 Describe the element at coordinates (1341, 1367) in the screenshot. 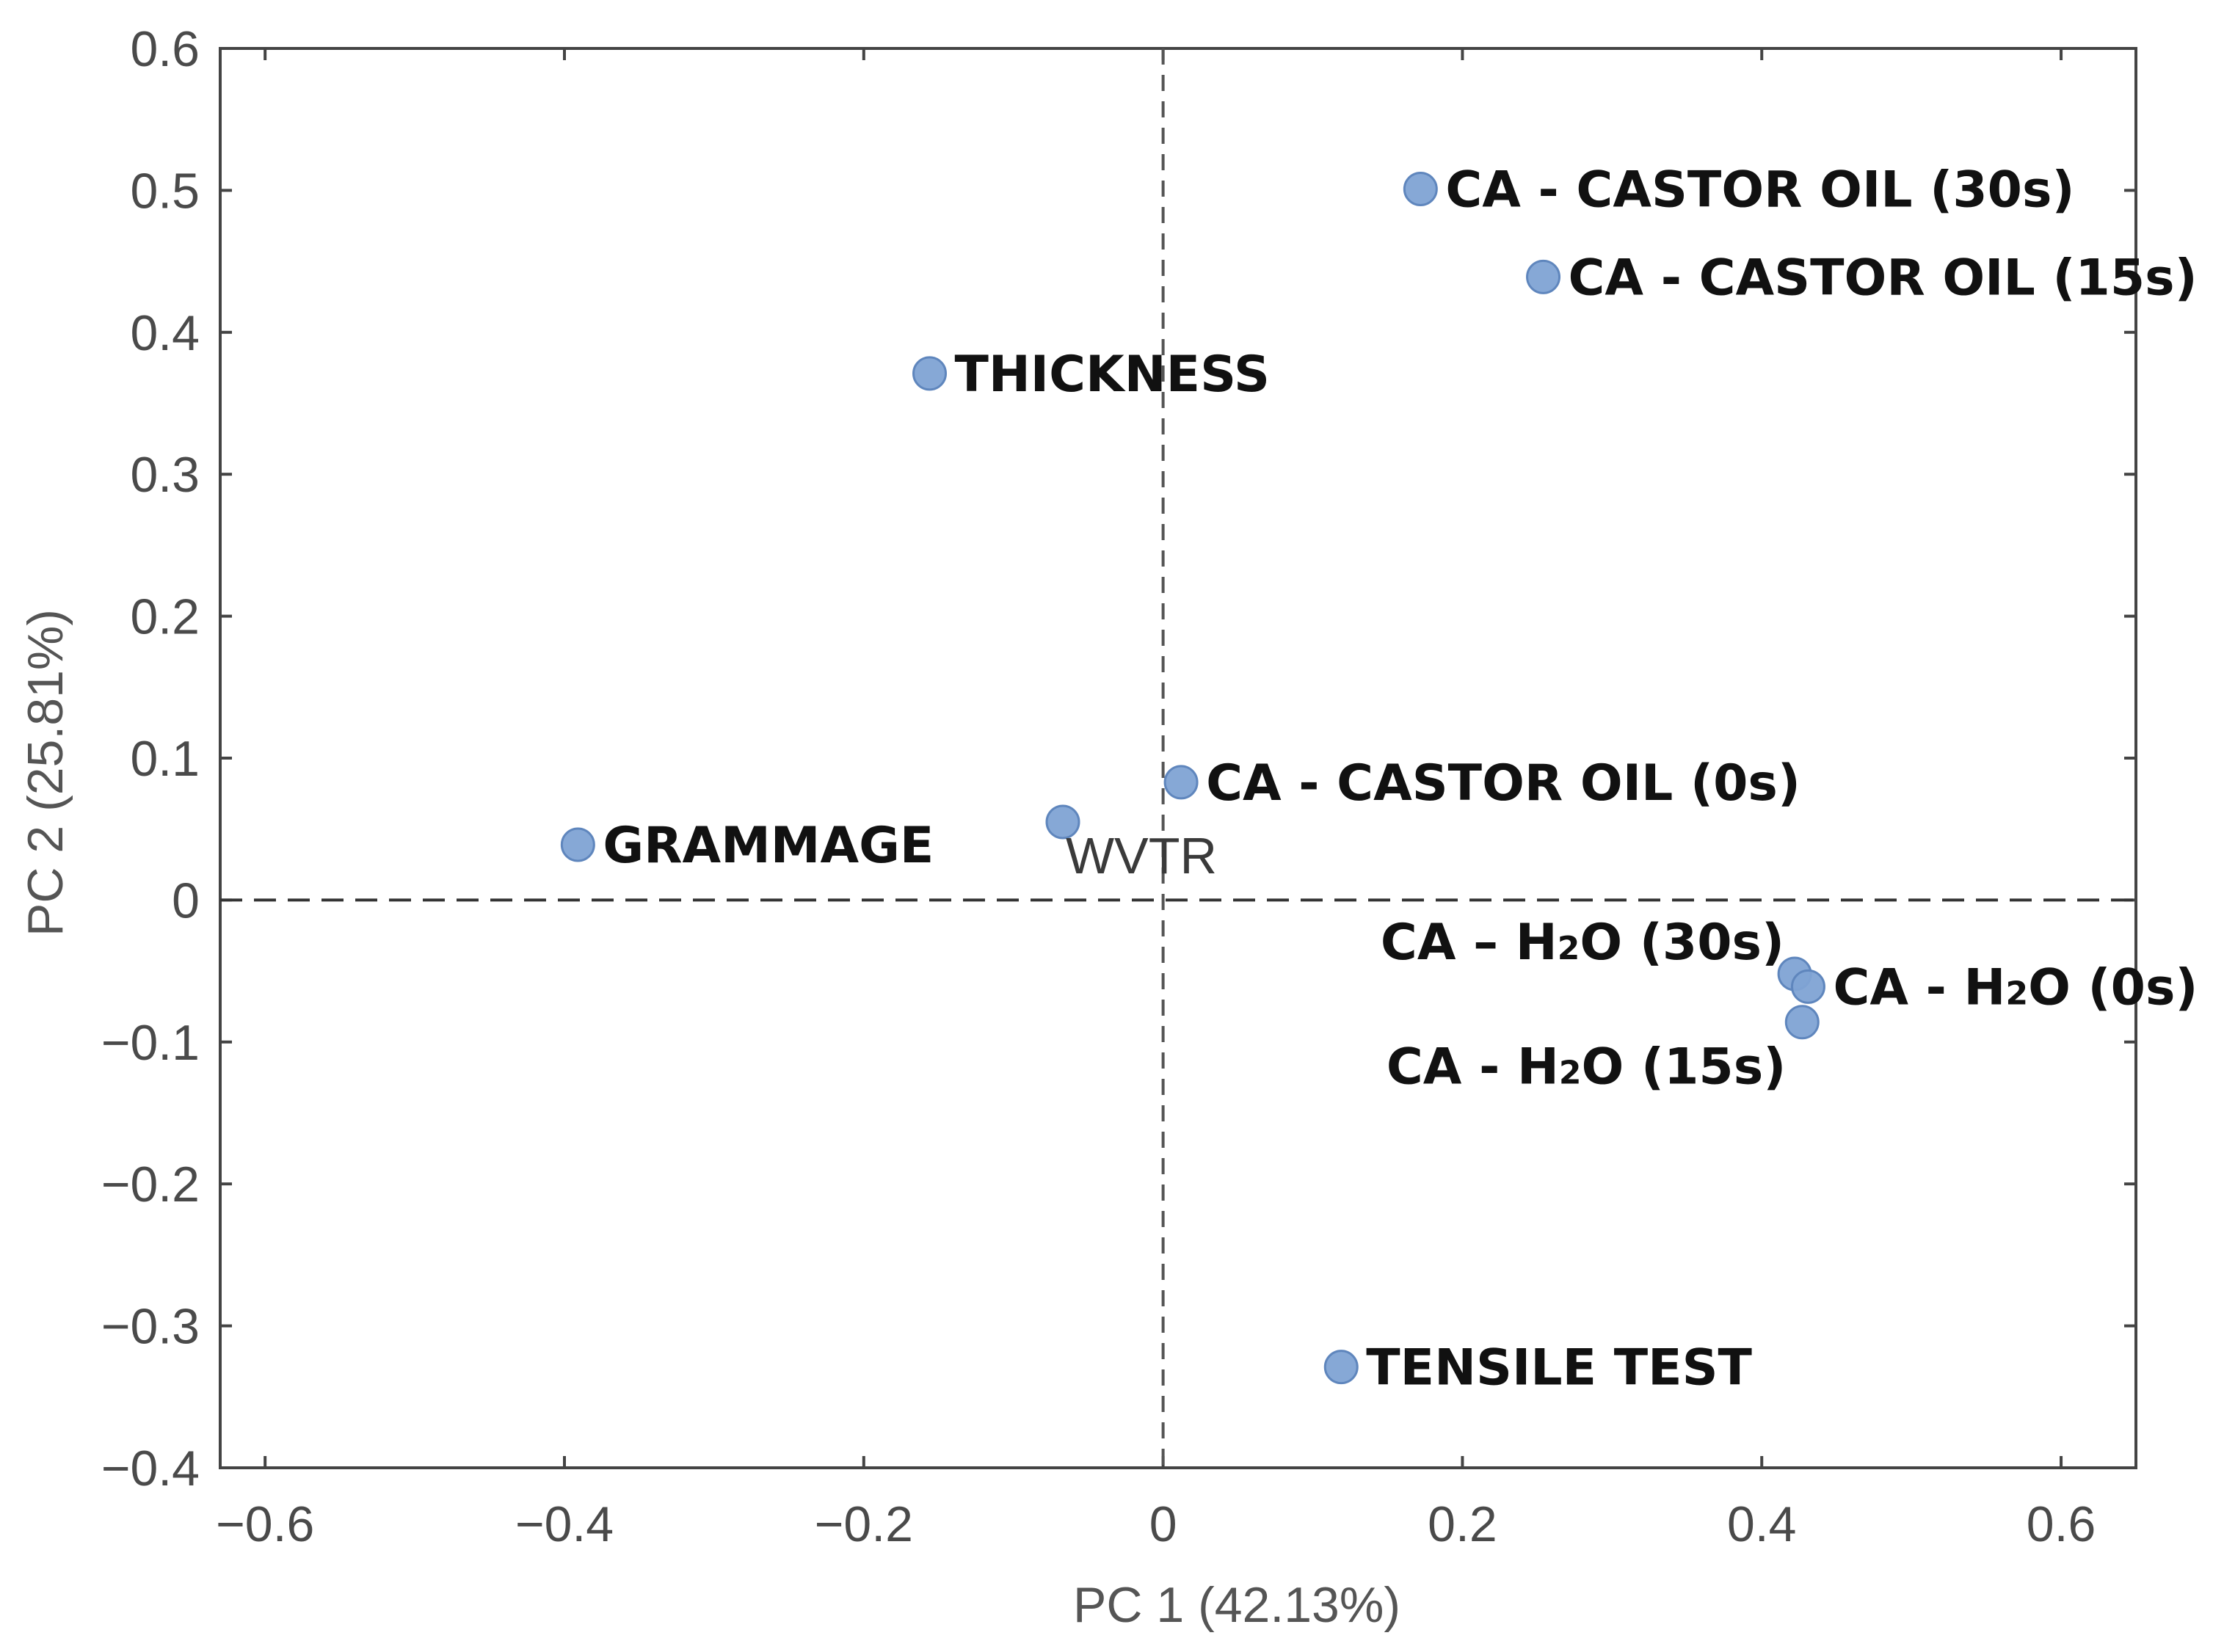

I see `point-tensile-test` at that location.